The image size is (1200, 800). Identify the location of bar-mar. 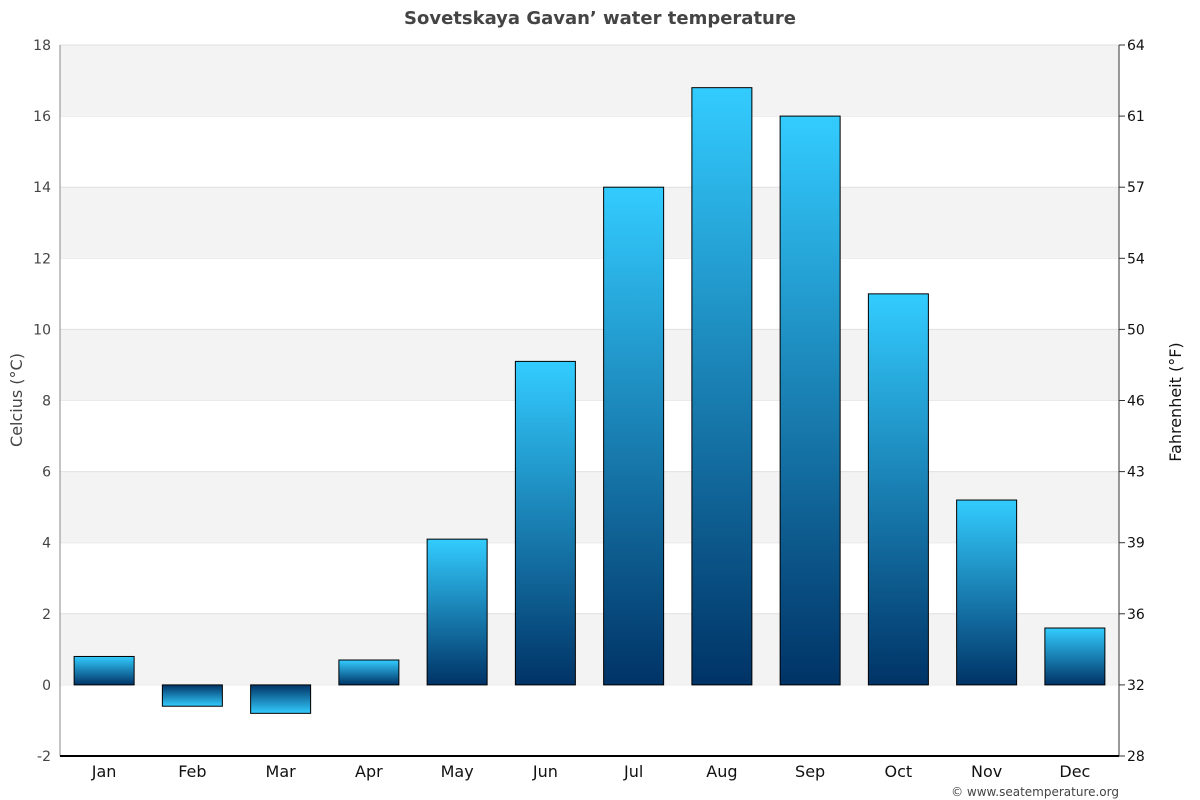
(281, 699).